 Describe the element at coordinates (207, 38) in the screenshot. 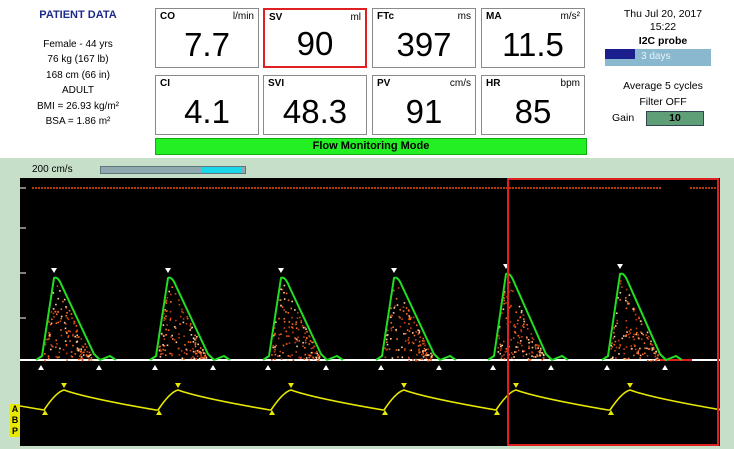

I see `param-box-co: CO l/min 7.7` at that location.